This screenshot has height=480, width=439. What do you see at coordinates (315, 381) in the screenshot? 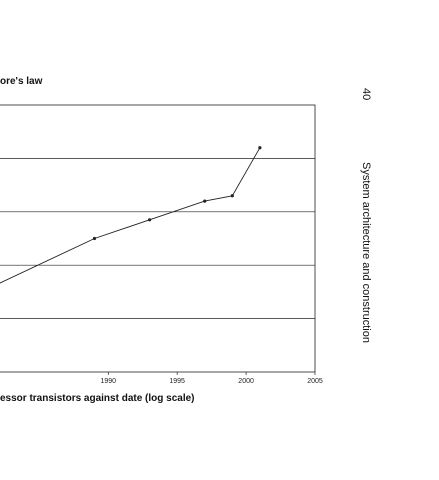
I see `x-tick-label: 2005` at bounding box center [315, 381].